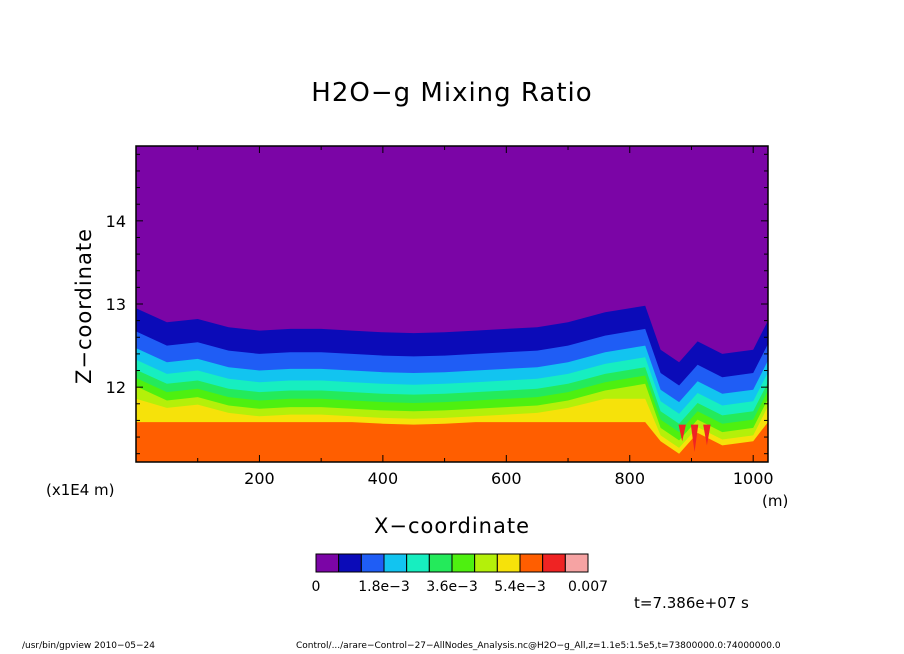 The image size is (904, 654). What do you see at coordinates (753, 478) in the screenshot?
I see `x-tick-label: 1000` at bounding box center [753, 478].